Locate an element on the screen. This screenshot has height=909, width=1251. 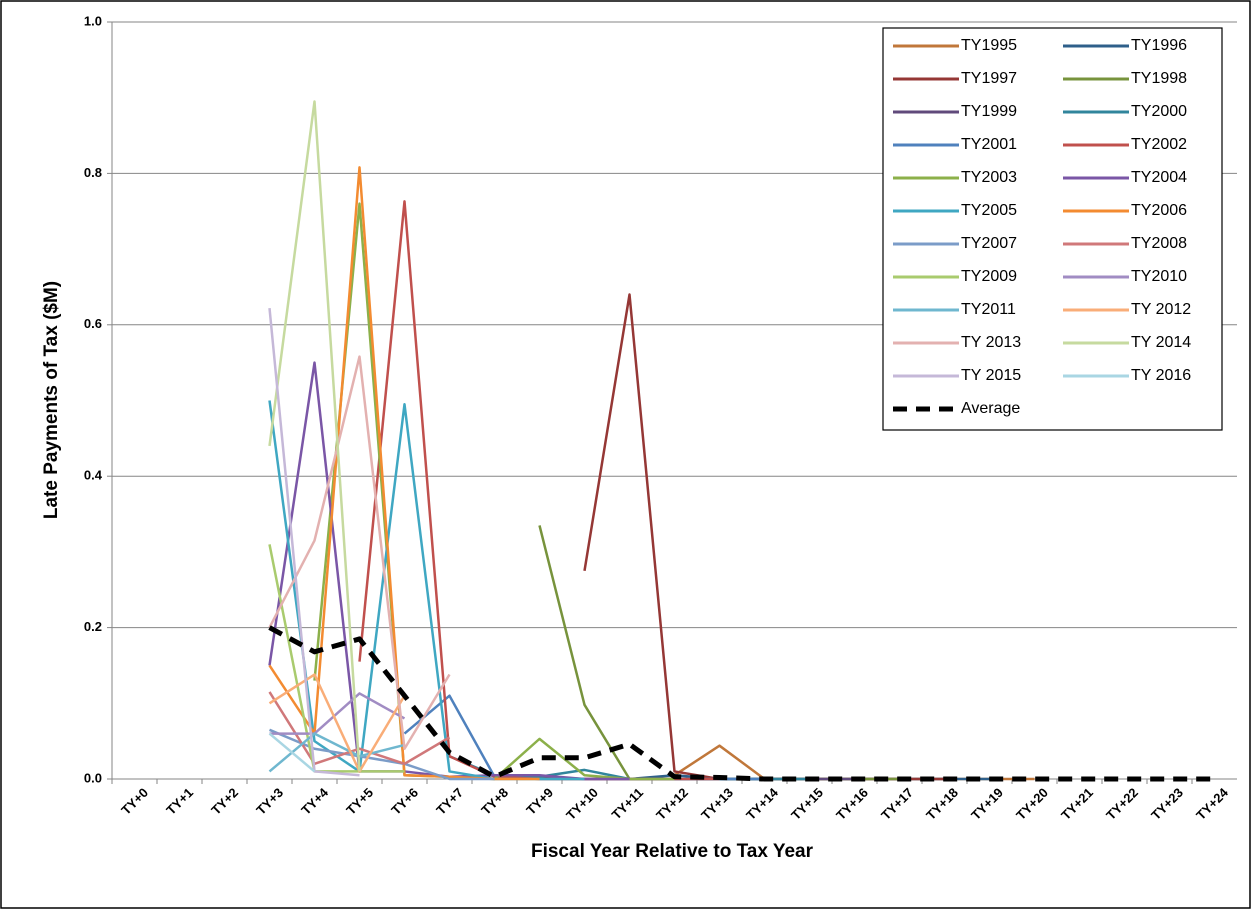
legend-label: TY 2013 is located at coordinates (991, 342).